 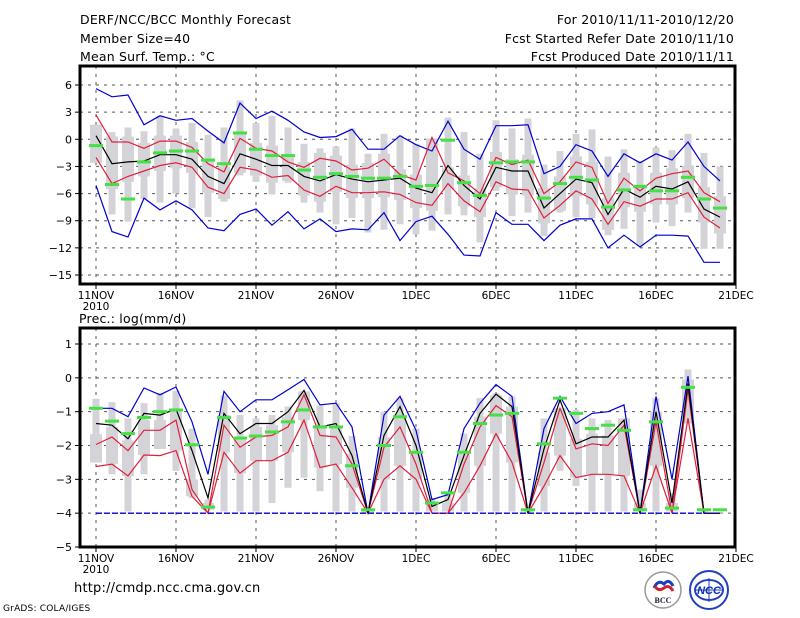 I want to click on y-tick-label: −9, so click(x=64, y=221).